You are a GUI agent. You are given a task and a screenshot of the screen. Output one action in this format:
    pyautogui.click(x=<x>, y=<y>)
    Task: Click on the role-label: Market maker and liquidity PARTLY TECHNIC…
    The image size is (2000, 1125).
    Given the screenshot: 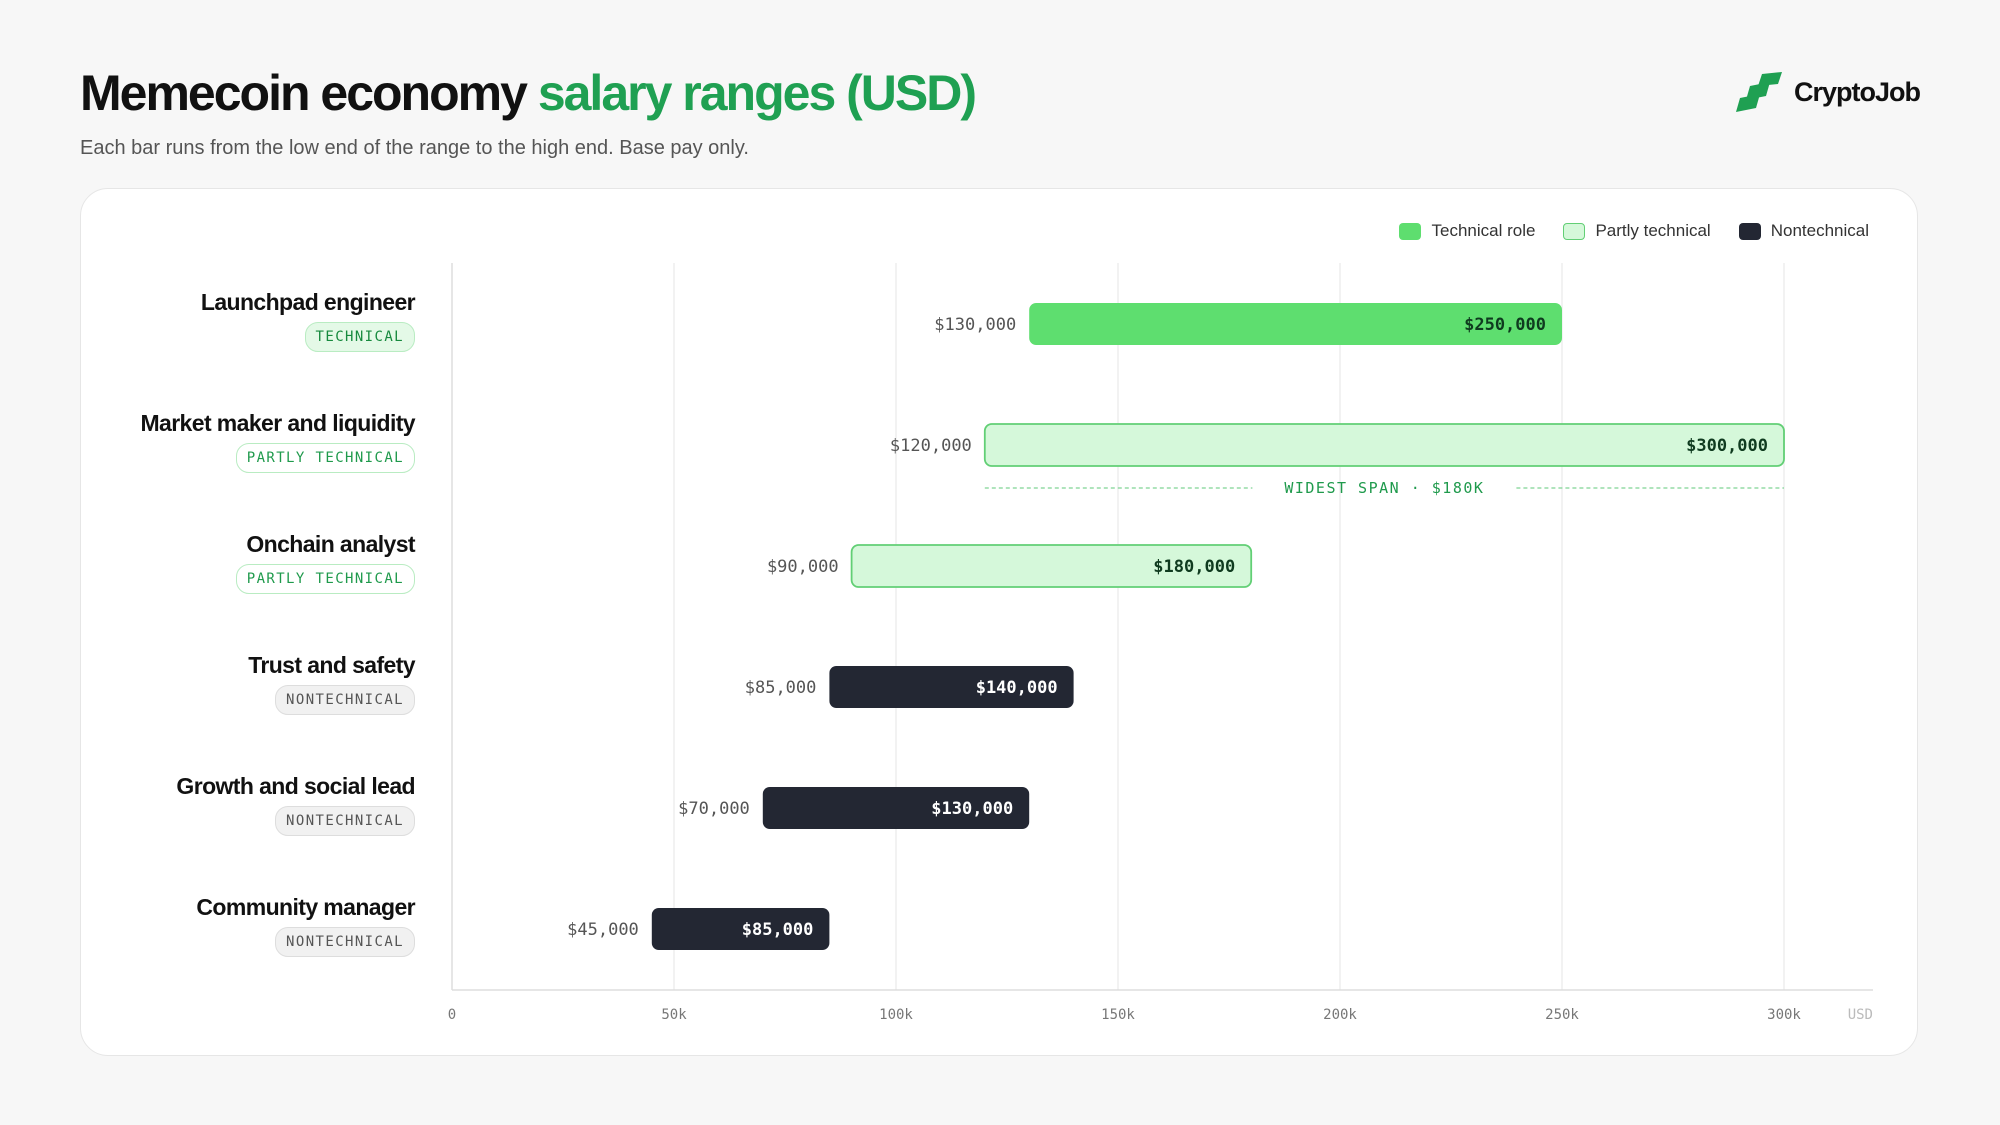 What is the action you would take?
    pyautogui.click(x=278, y=441)
    